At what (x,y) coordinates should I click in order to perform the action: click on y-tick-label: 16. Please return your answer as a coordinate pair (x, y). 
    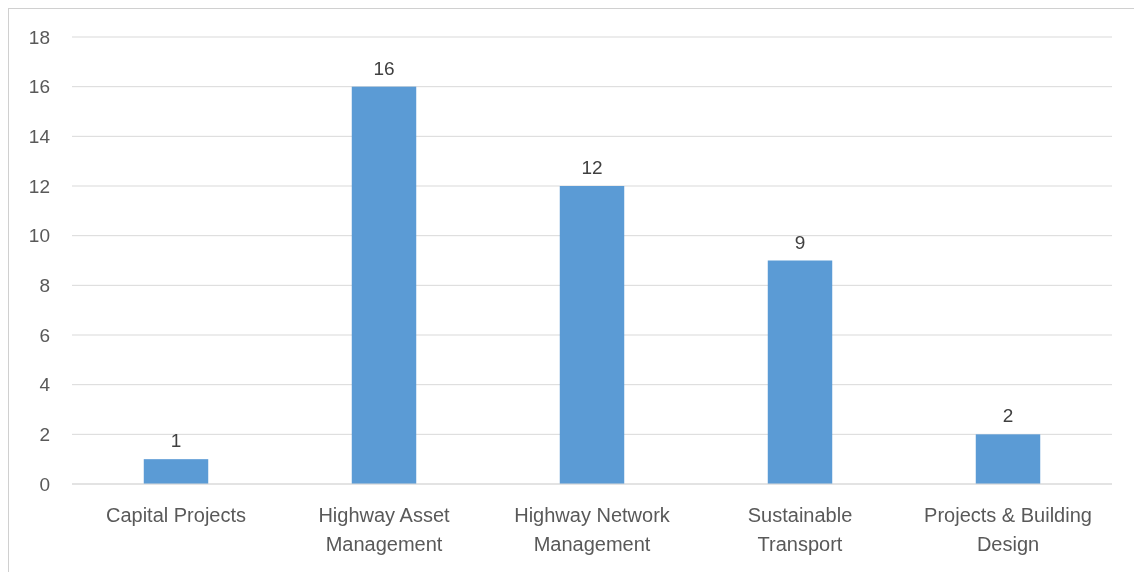
    Looking at the image, I should click on (39, 87).